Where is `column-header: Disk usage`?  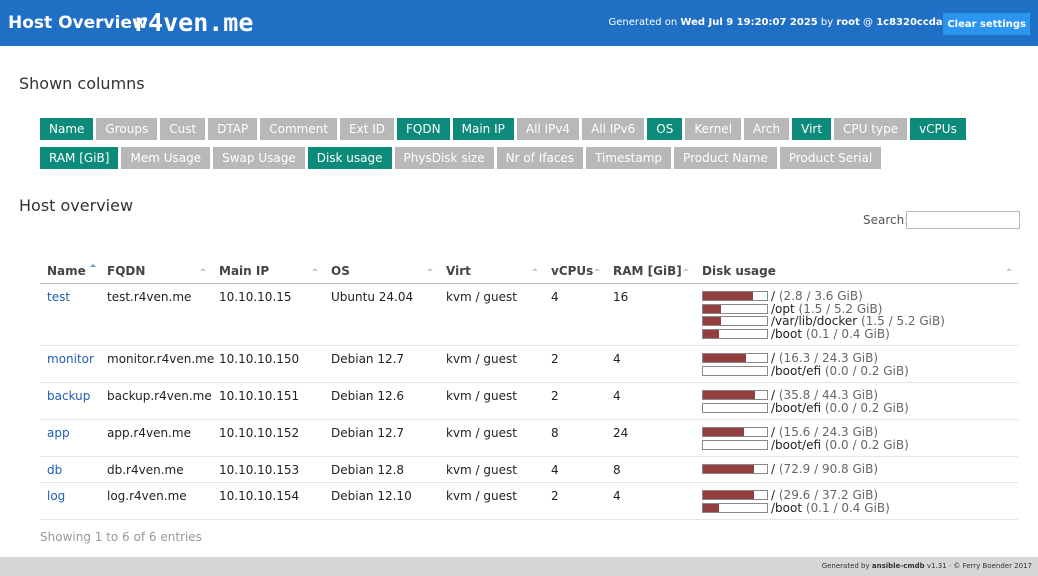 column-header: Disk usage is located at coordinates (856, 272).